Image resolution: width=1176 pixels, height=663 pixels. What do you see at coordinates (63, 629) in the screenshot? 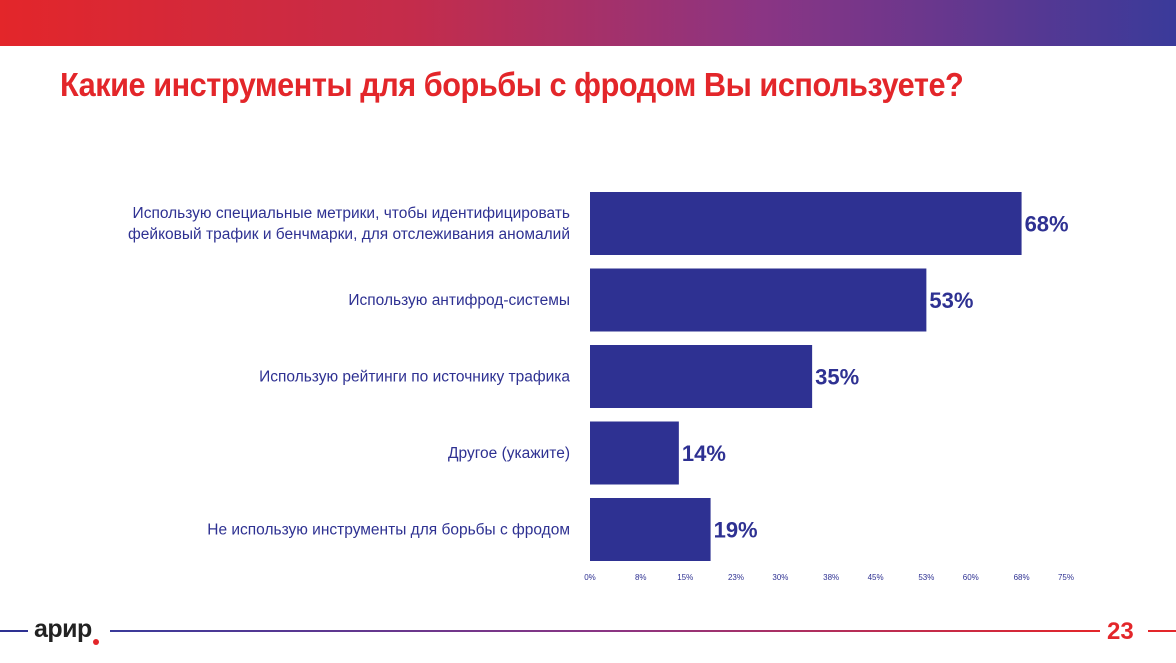
I see `brand-logo: арир` at bounding box center [63, 629].